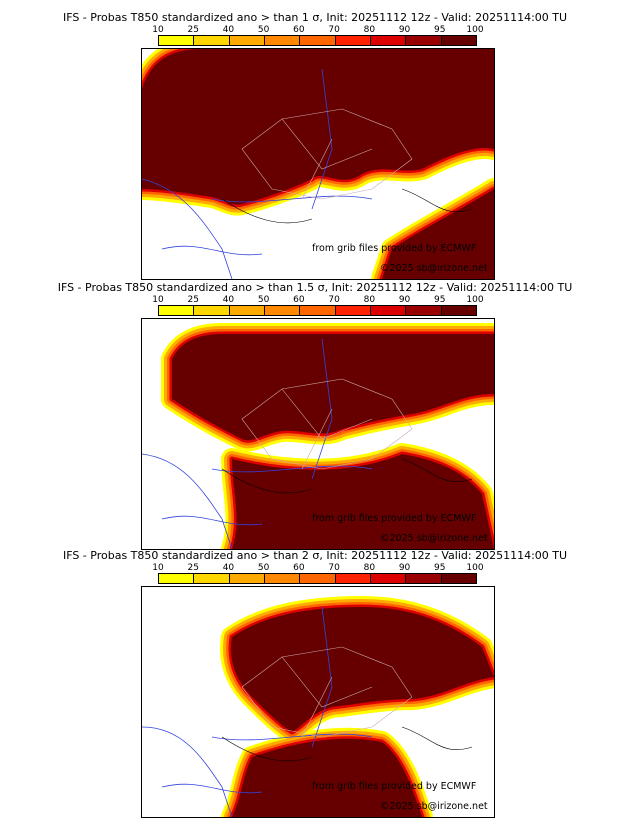 The height and width of the screenshot is (828, 630). I want to click on probability-field, so click(318, 706).